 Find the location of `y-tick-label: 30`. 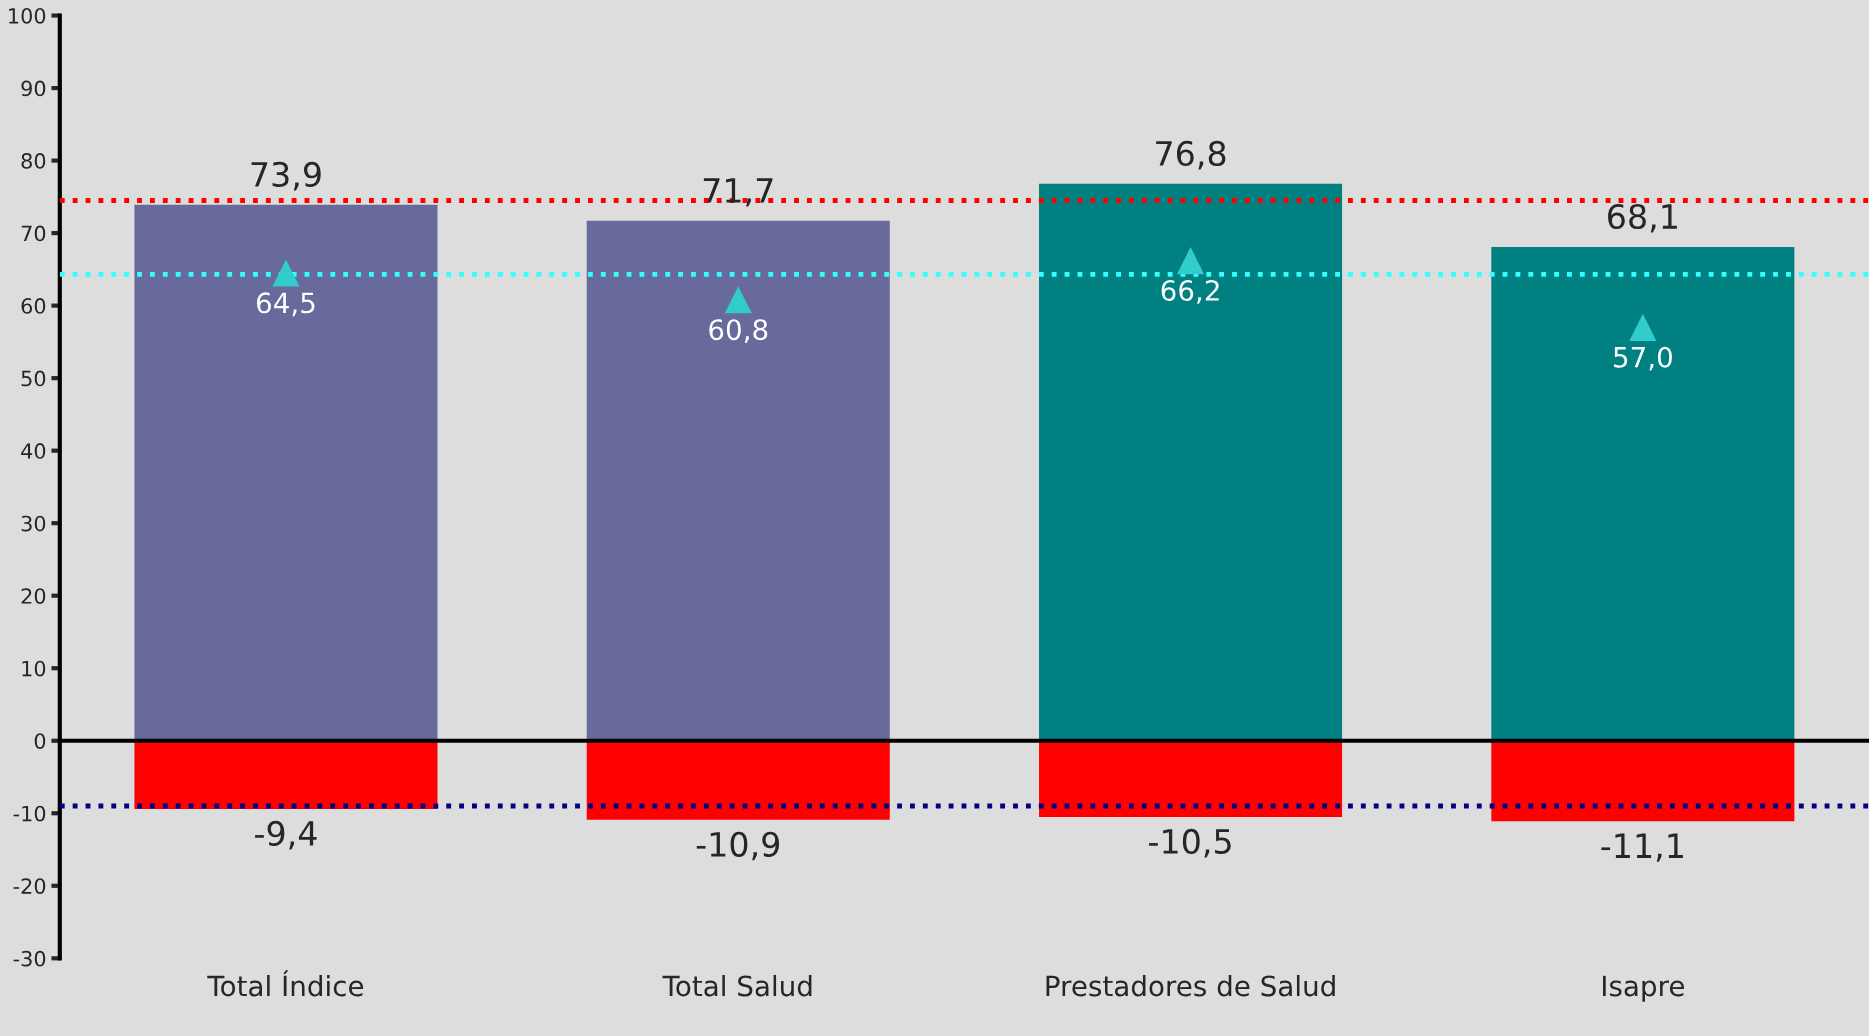

y-tick-label: 30 is located at coordinates (33, 523).